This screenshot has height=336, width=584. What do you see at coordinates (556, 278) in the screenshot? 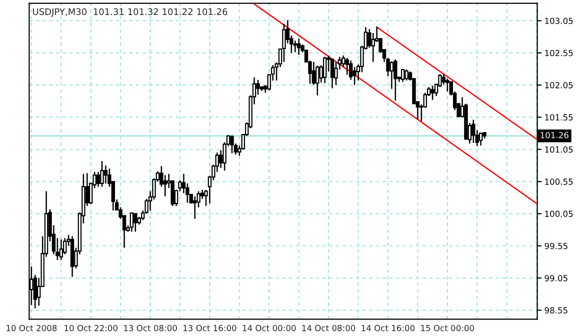
I see `y-tick-label: 99.05` at bounding box center [556, 278].